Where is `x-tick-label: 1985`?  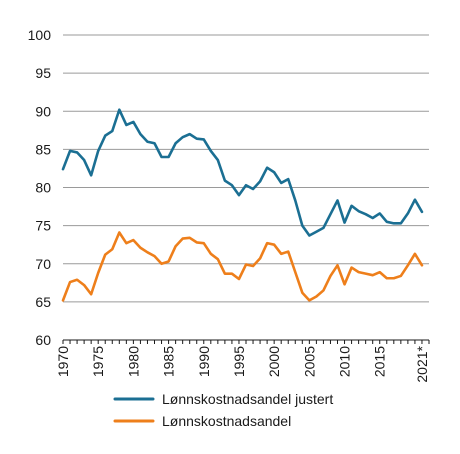 x-tick-label: 1985 is located at coordinates (169, 361).